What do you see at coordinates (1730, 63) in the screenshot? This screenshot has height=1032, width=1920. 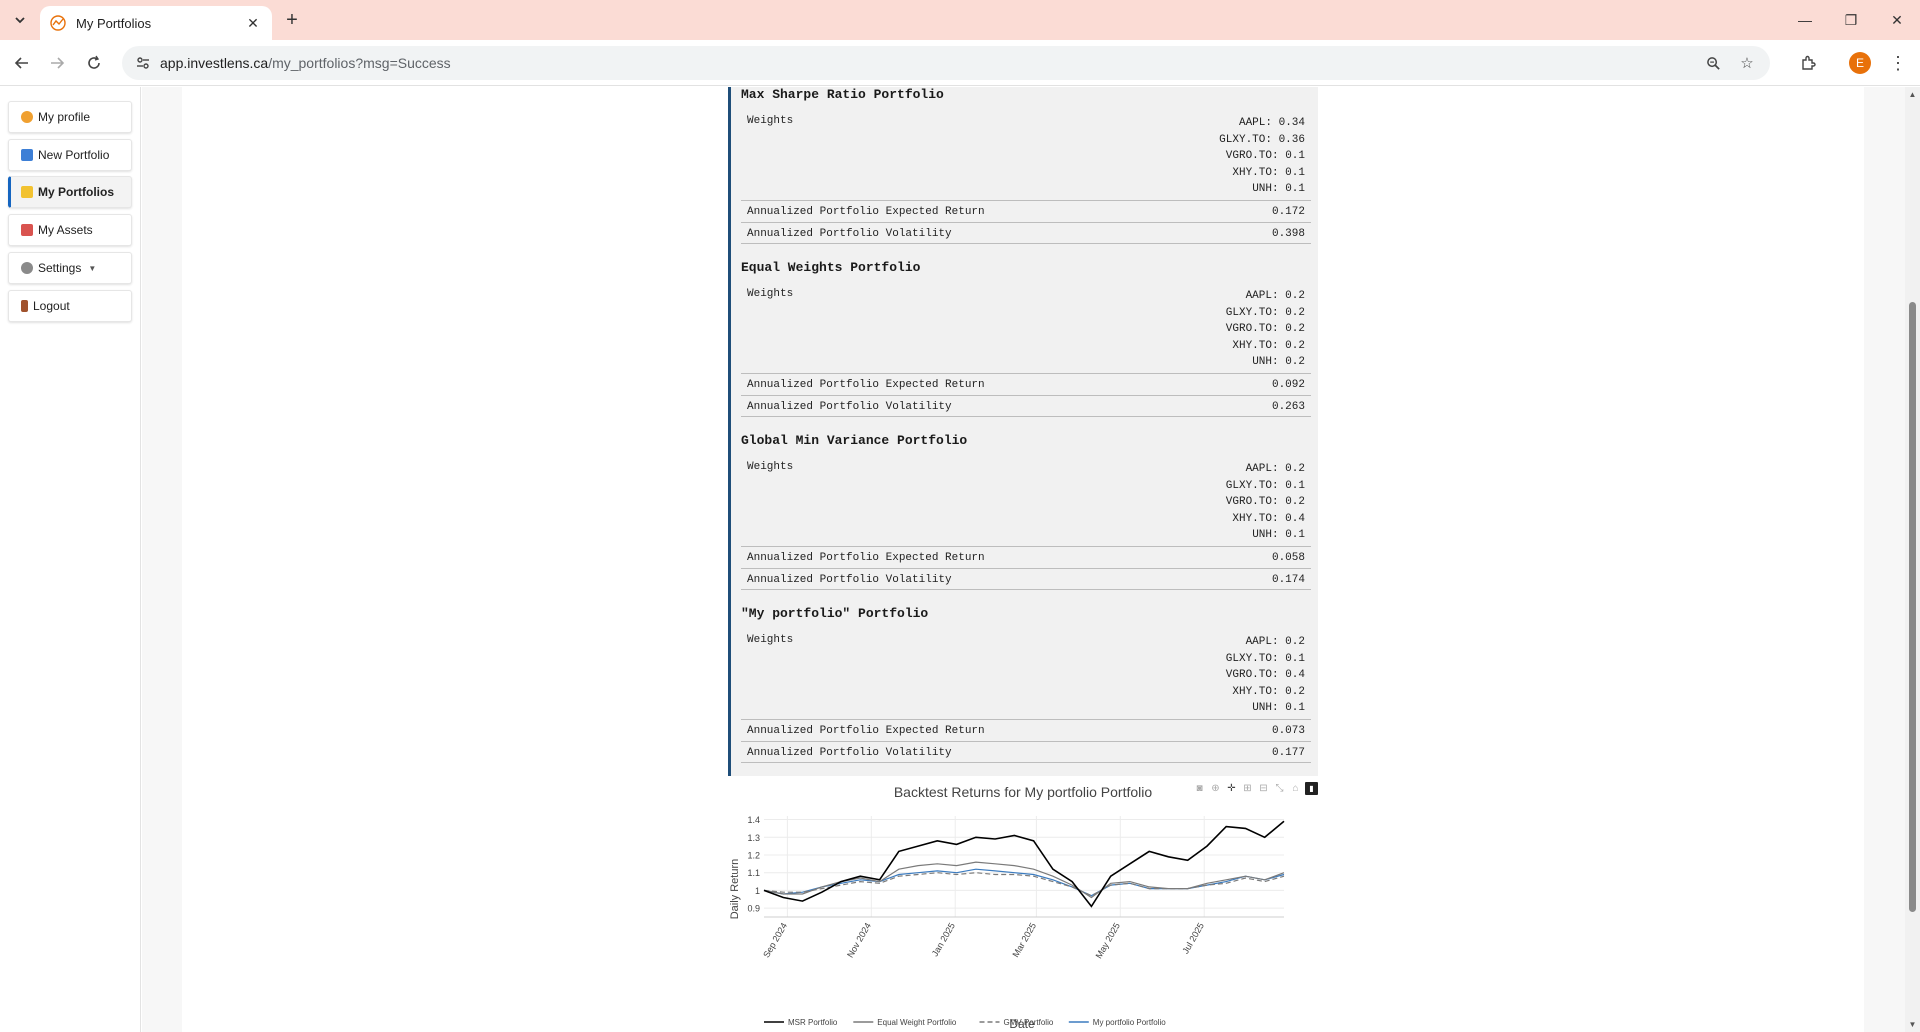 I see `omnibox-actions: ☆` at bounding box center [1730, 63].